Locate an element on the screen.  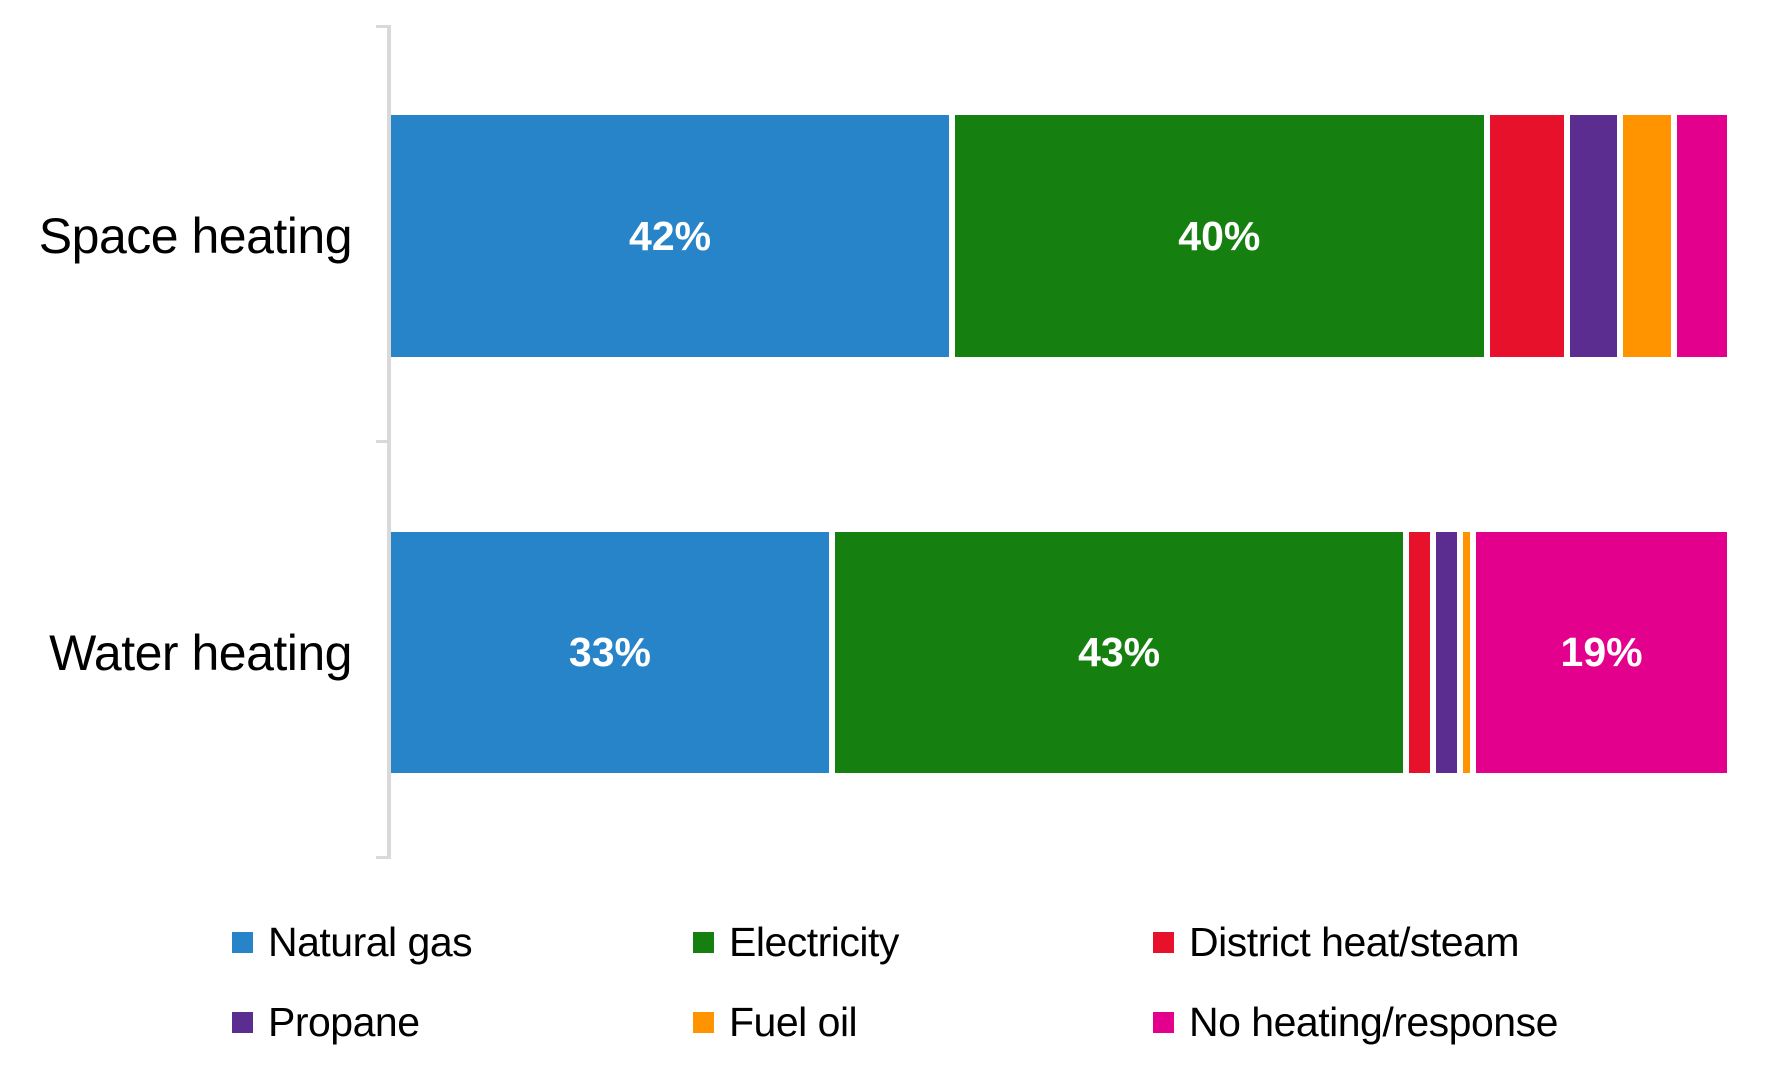
legend-marker-natural-gas is located at coordinates (242, 942).